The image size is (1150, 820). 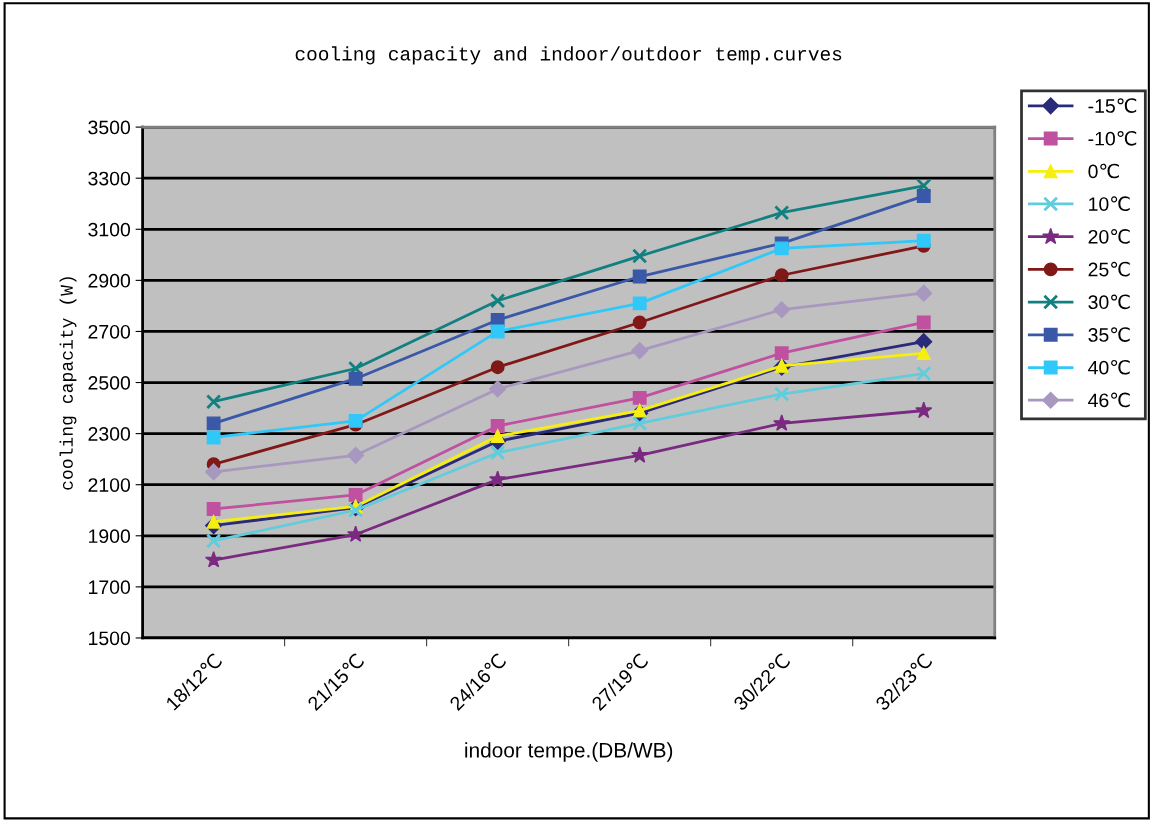 I want to click on y-tick-label: 2500, so click(x=109, y=383).